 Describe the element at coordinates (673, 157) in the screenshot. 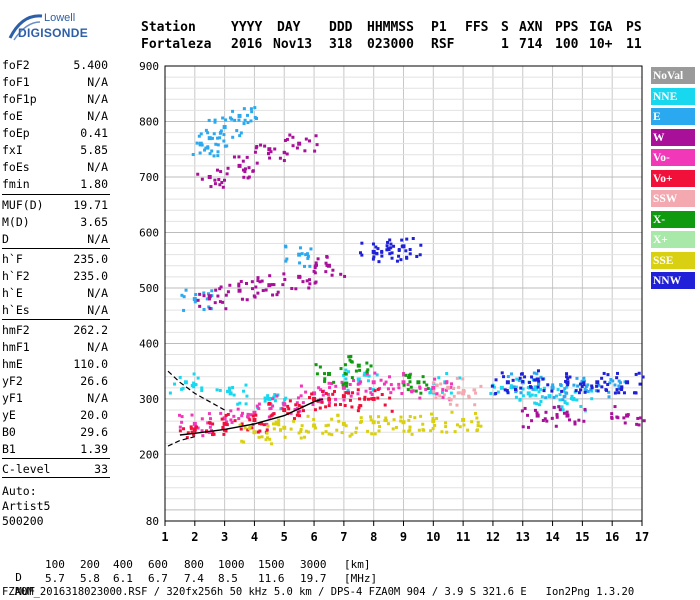

I see `legend-item: Vo-` at that location.